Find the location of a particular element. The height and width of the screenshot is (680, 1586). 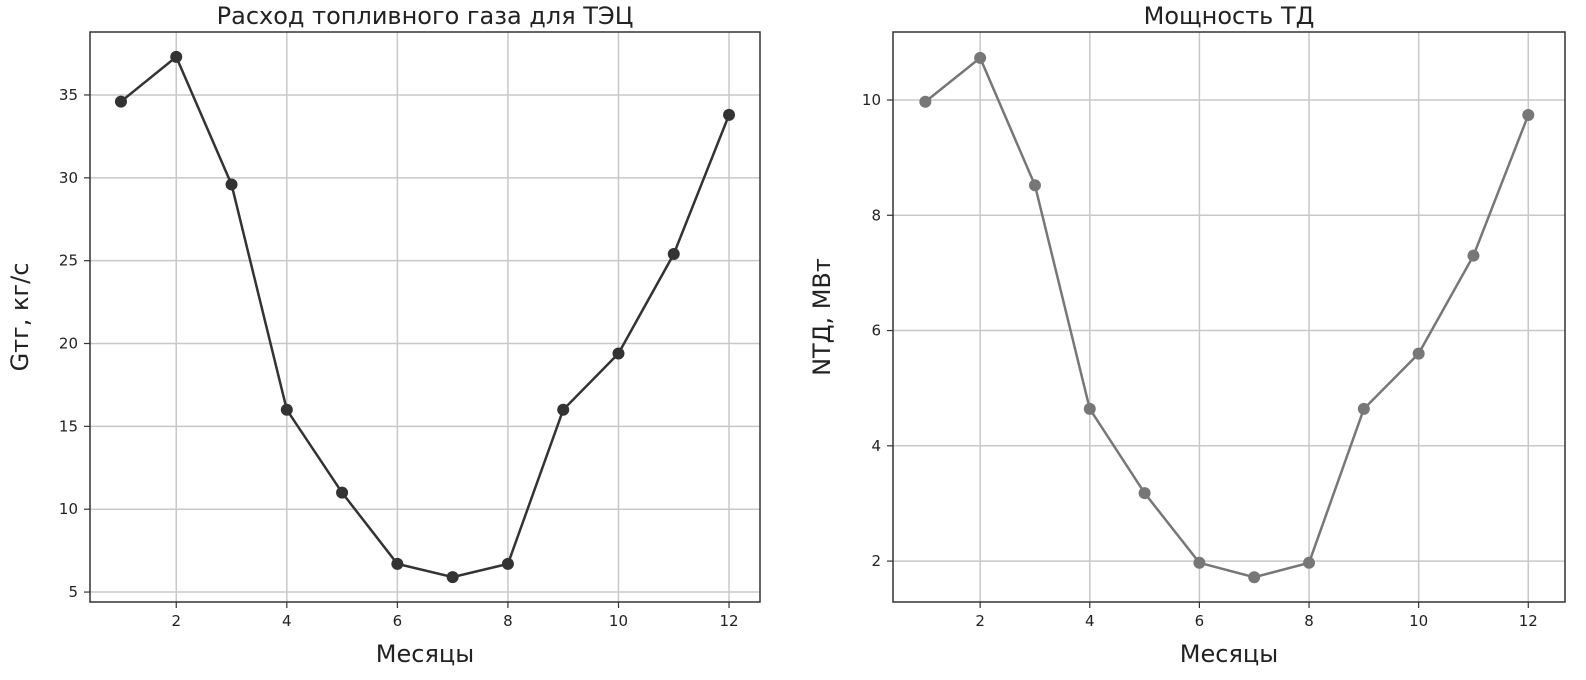

y-tick-label: 20 is located at coordinates (68, 344).